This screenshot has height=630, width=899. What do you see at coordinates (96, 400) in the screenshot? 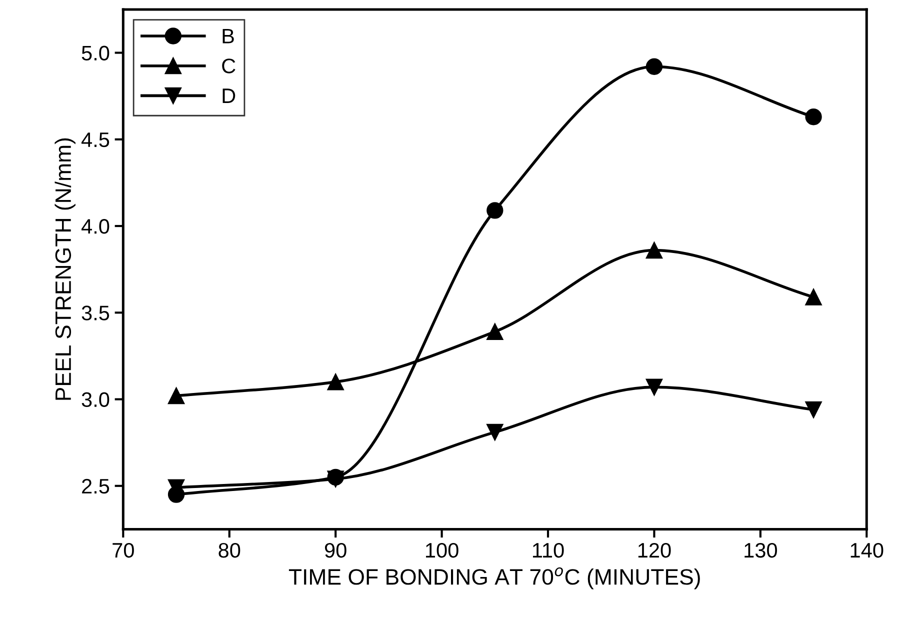
I see `y-tick-label: 3.0` at bounding box center [96, 400].